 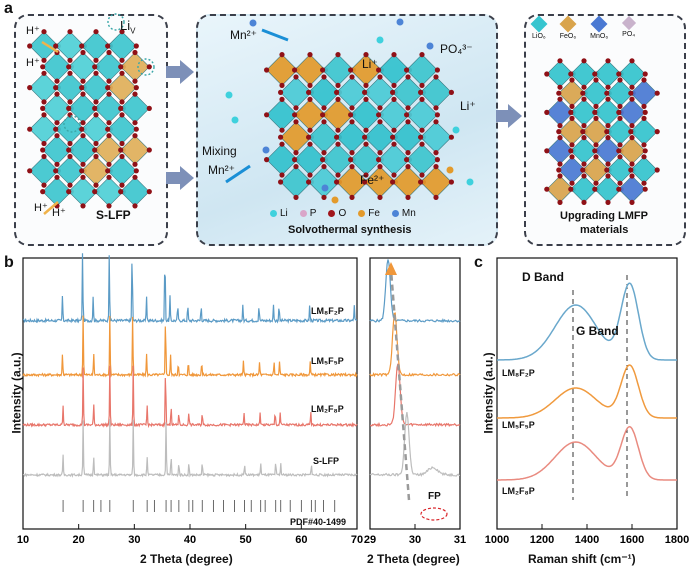 What do you see at coordinates (599, 27) in the screenshot?
I see `legend-mno6: MnO₆` at bounding box center [599, 27].